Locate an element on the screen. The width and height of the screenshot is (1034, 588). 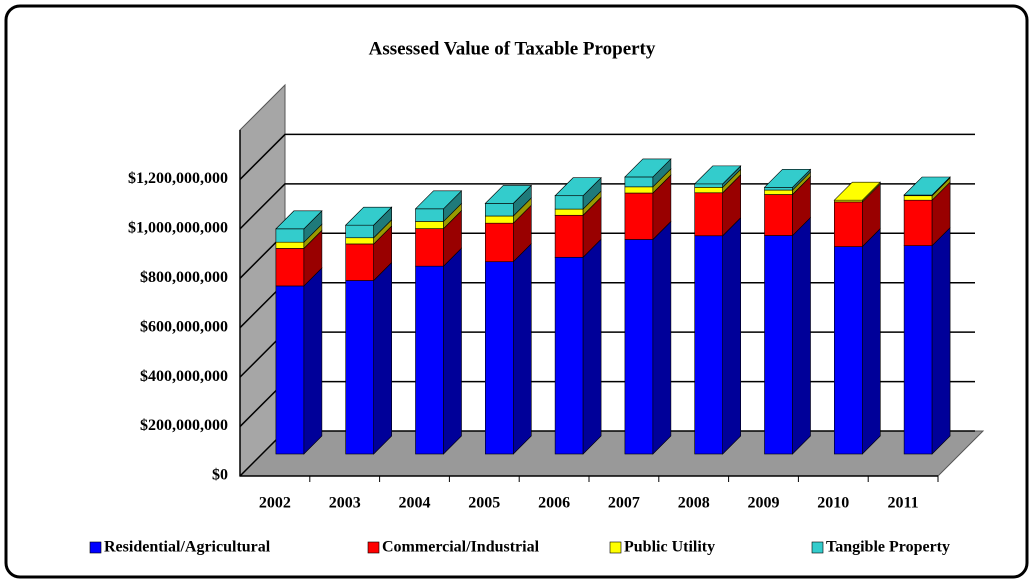
y-tick-label: $1,200,000,000 is located at coordinates (178, 178).